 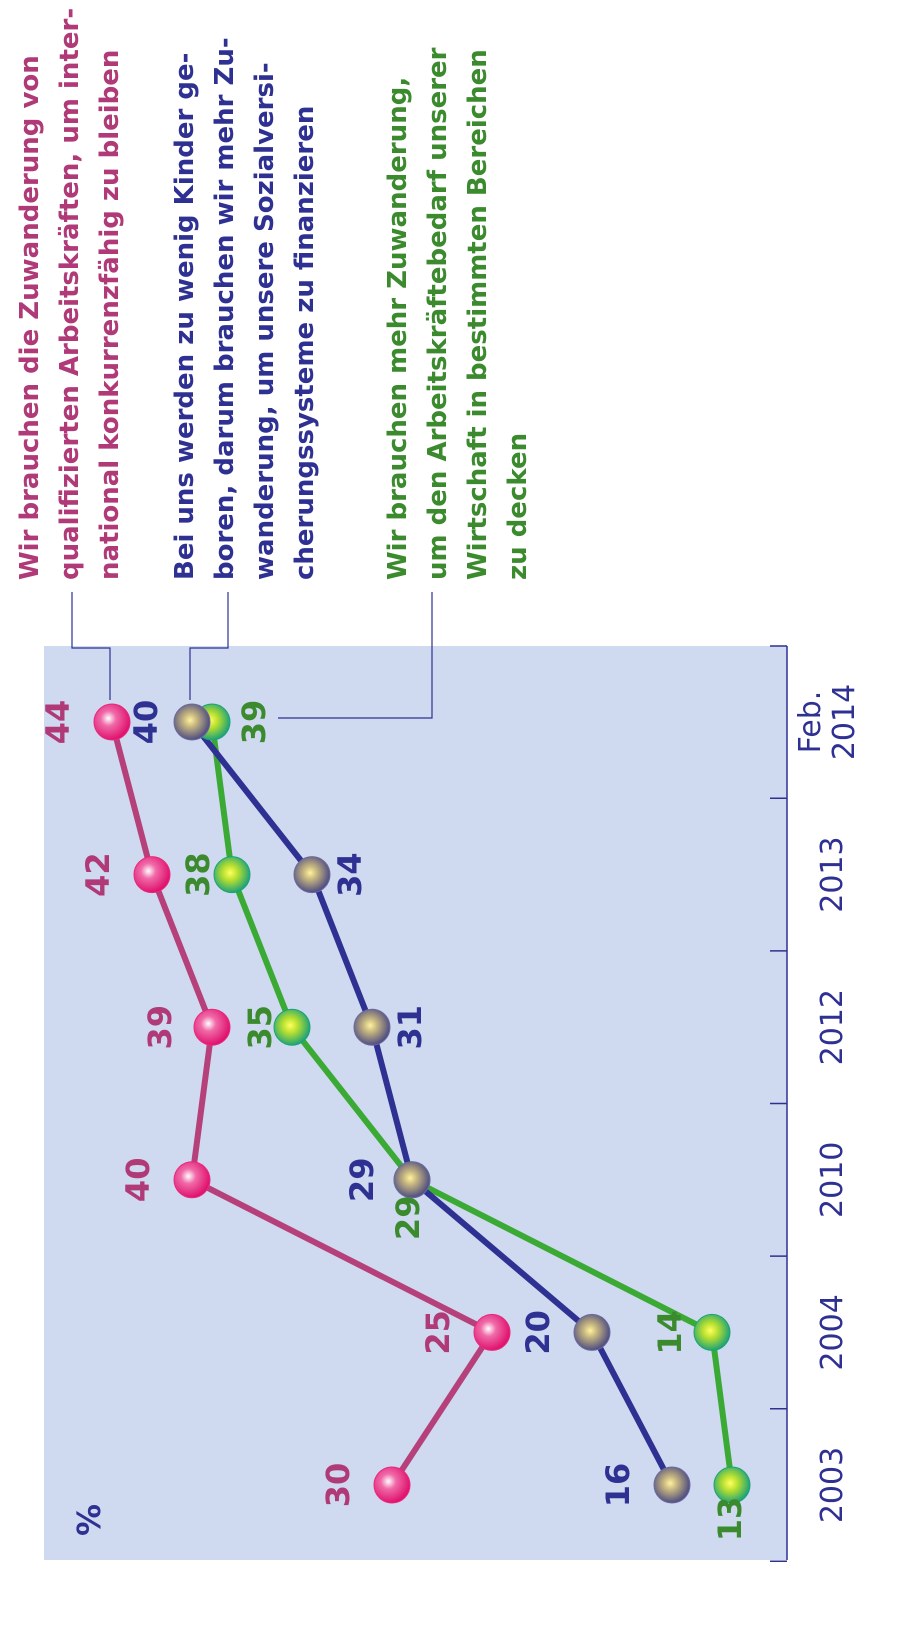 What do you see at coordinates (832, 1027) in the screenshot?
I see `x-tick-label: 2012` at bounding box center [832, 1027].